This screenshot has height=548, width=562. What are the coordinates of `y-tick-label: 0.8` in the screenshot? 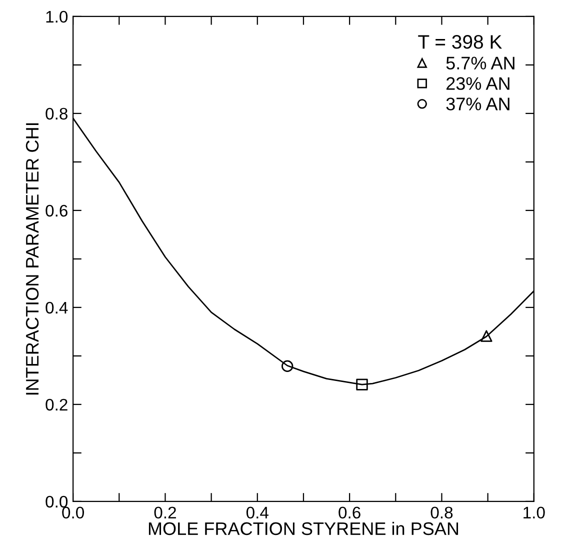 It's located at (57, 114).